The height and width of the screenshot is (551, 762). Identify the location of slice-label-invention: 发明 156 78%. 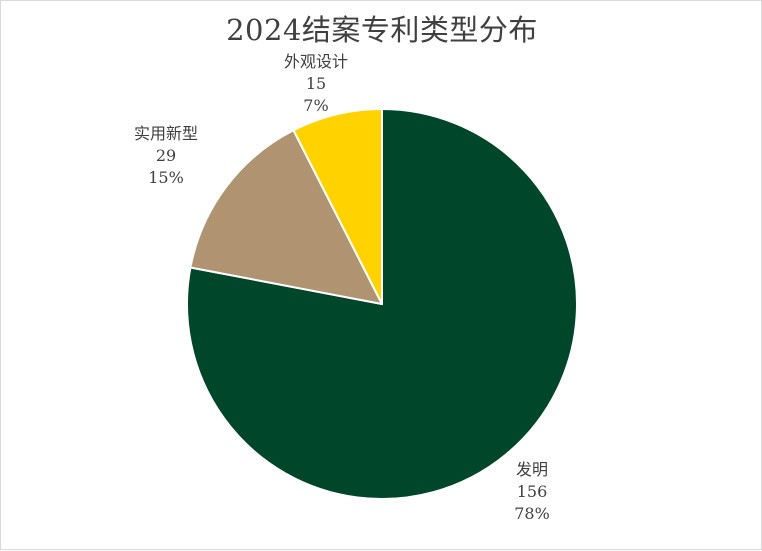
(532, 492).